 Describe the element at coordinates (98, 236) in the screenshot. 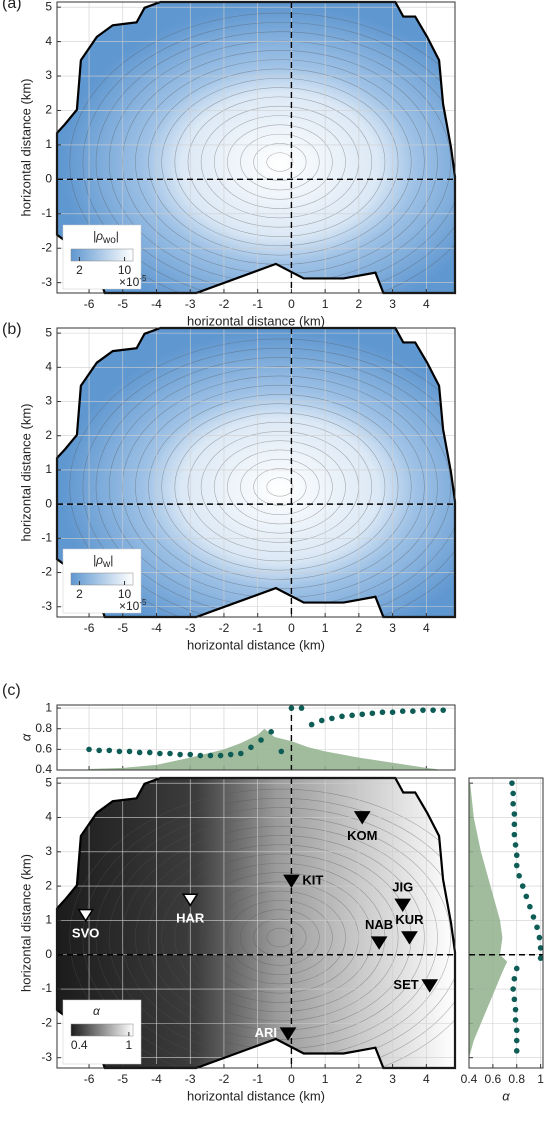

I see `colorbar-label-text: |ρ` at that location.